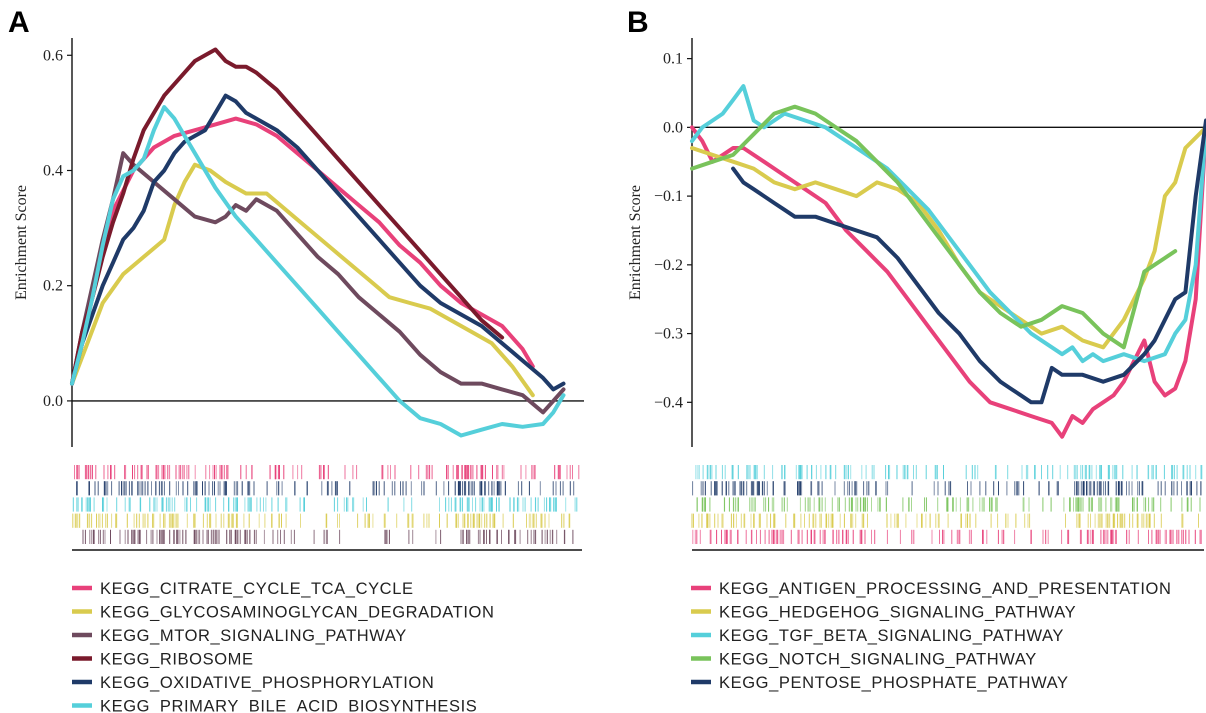 This screenshot has width=1206, height=713. Describe the element at coordinates (288, 705) in the screenshot. I see `legend-label: KEGG_PRIMARY_BILE_ACID_BIOSYNTHESIS` at that location.